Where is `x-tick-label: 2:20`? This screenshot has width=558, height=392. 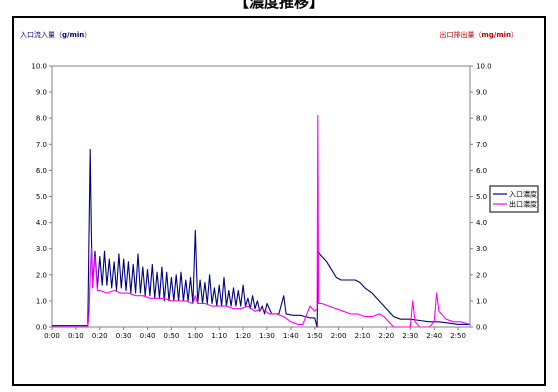
x-tick-label: 2:20 is located at coordinates (387, 336).